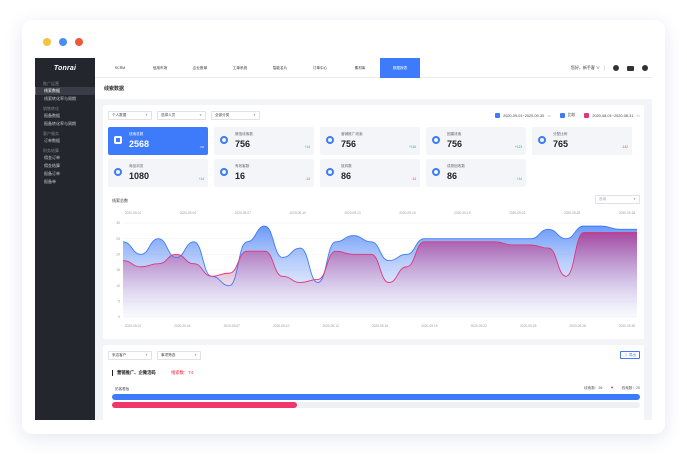  What do you see at coordinates (280, 68) in the screenshot?
I see `nav-smart-card: 智能名片` at bounding box center [280, 68].